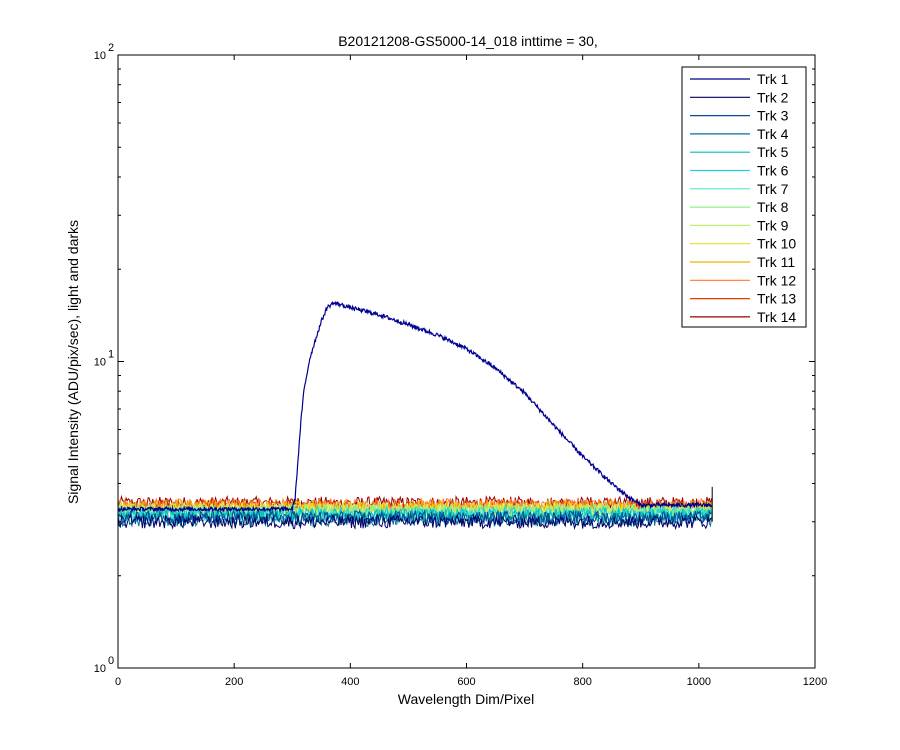 The width and height of the screenshot is (900, 750). Describe the element at coordinates (773, 79) in the screenshot. I see `legend-entry-label: Trk 1` at that location.